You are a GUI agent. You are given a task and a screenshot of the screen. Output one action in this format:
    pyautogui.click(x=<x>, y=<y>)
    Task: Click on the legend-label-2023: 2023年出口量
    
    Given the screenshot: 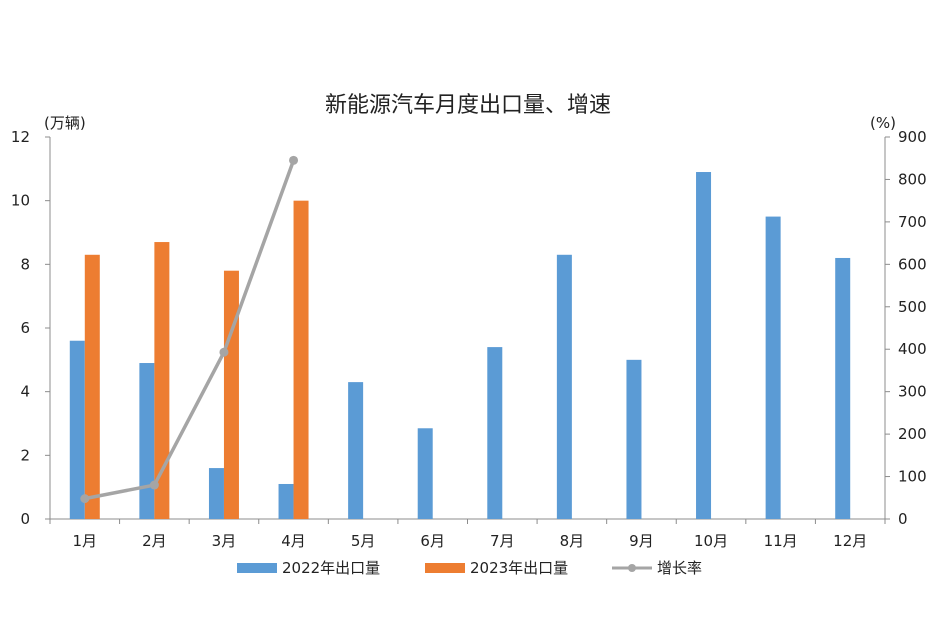 What is the action you would take?
    pyautogui.click(x=519, y=568)
    